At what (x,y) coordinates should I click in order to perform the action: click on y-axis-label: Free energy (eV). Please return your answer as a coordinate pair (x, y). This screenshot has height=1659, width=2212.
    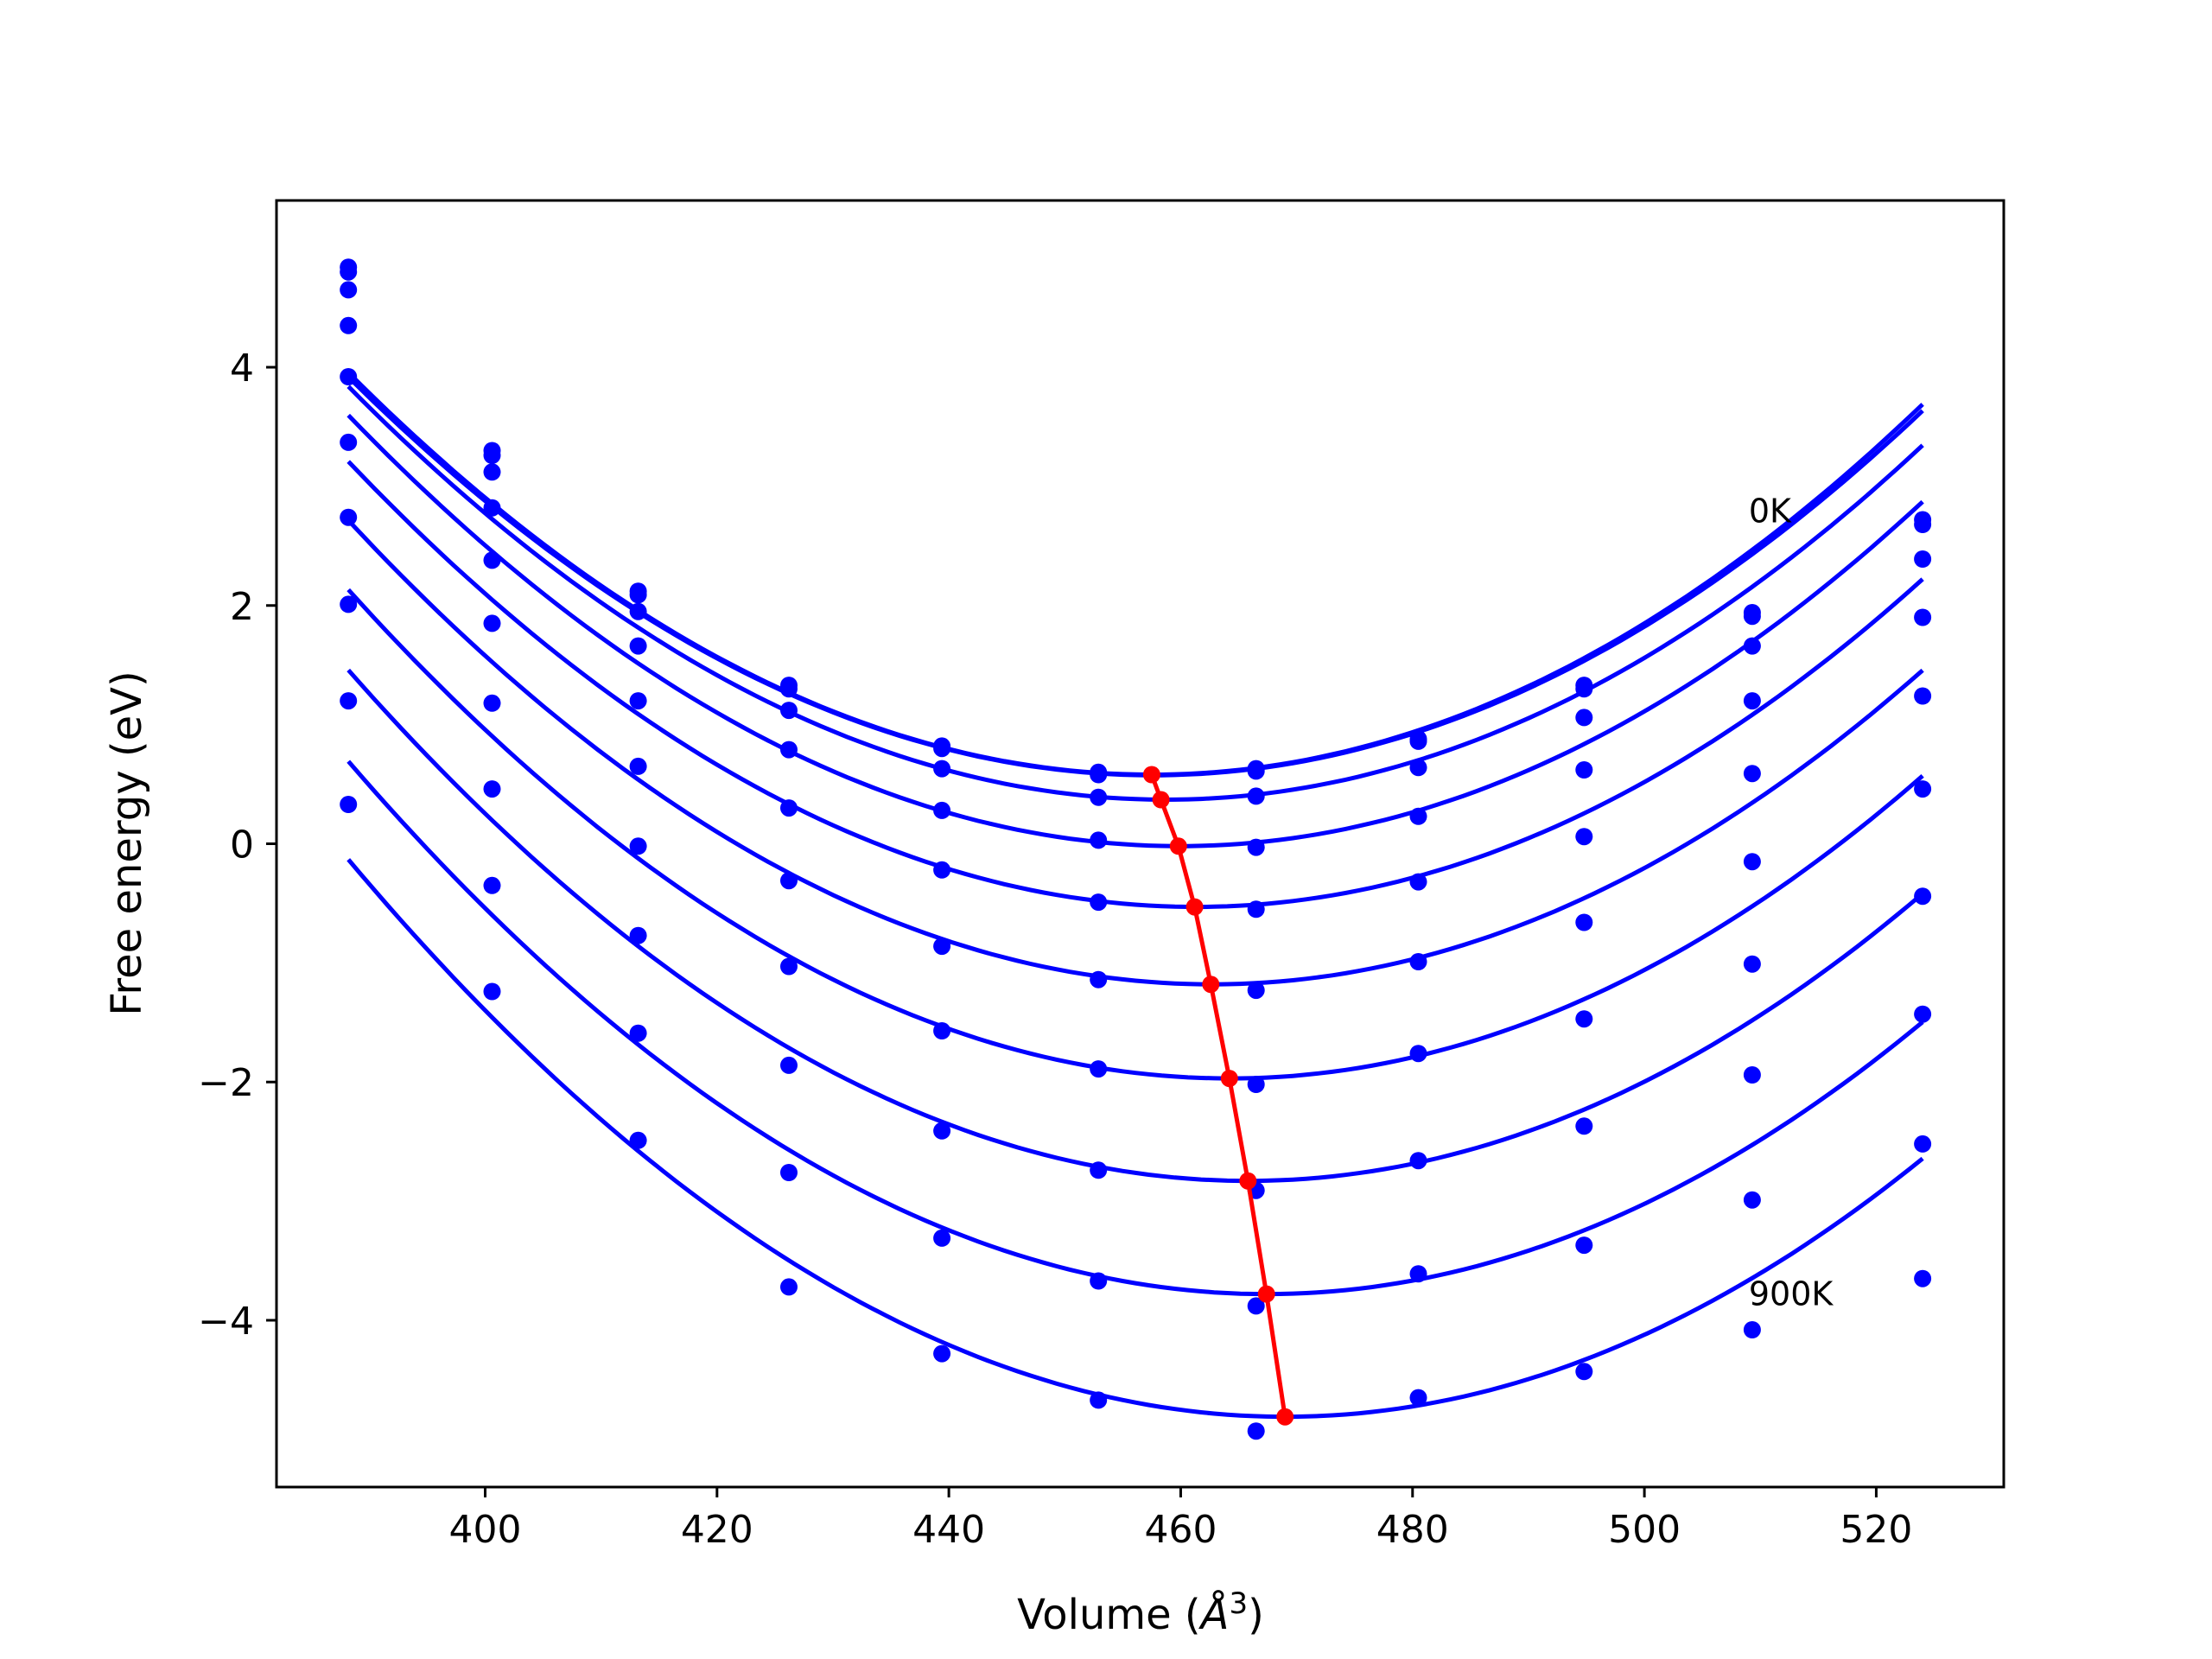
    Looking at the image, I should click on (127, 843).